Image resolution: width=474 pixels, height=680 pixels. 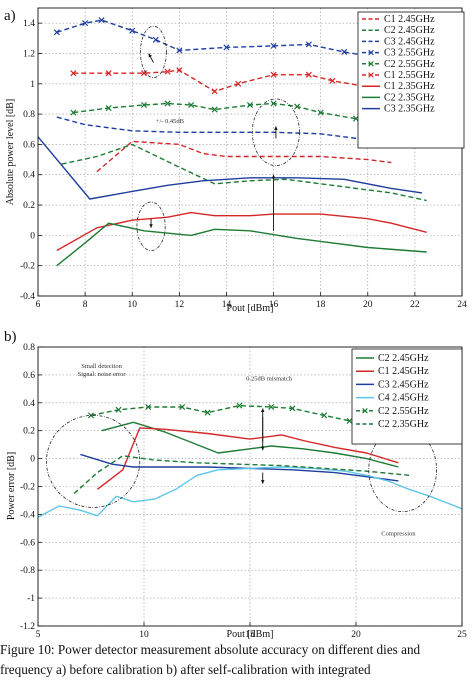 What do you see at coordinates (415, 305) in the screenshot?
I see `x-tick-label: 22` at bounding box center [415, 305].